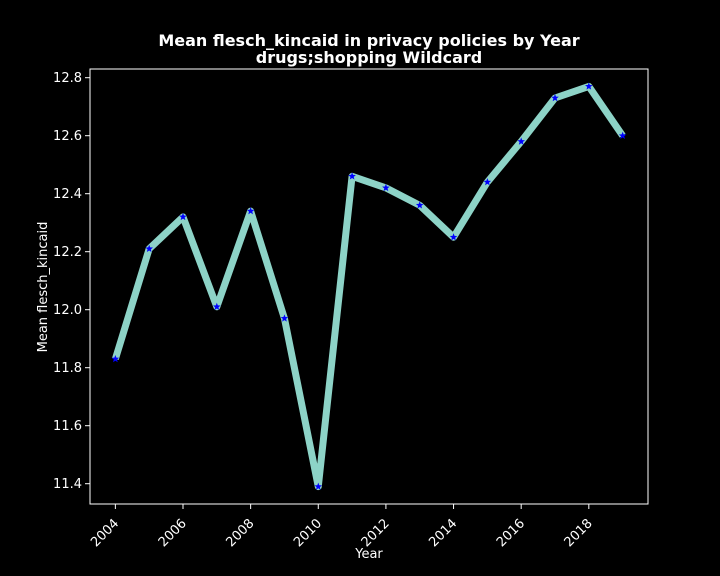  What do you see at coordinates (579, 533) in the screenshot?
I see `x-tick-label: 2018` at bounding box center [579, 533].